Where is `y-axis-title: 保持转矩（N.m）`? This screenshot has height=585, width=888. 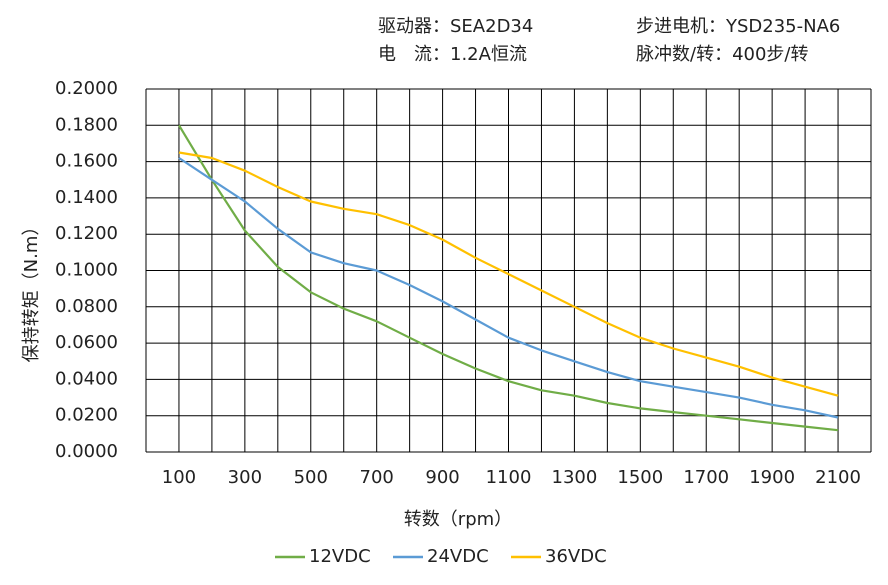
y-axis-title: 保持转矩（N.m） is located at coordinates (31, 290).